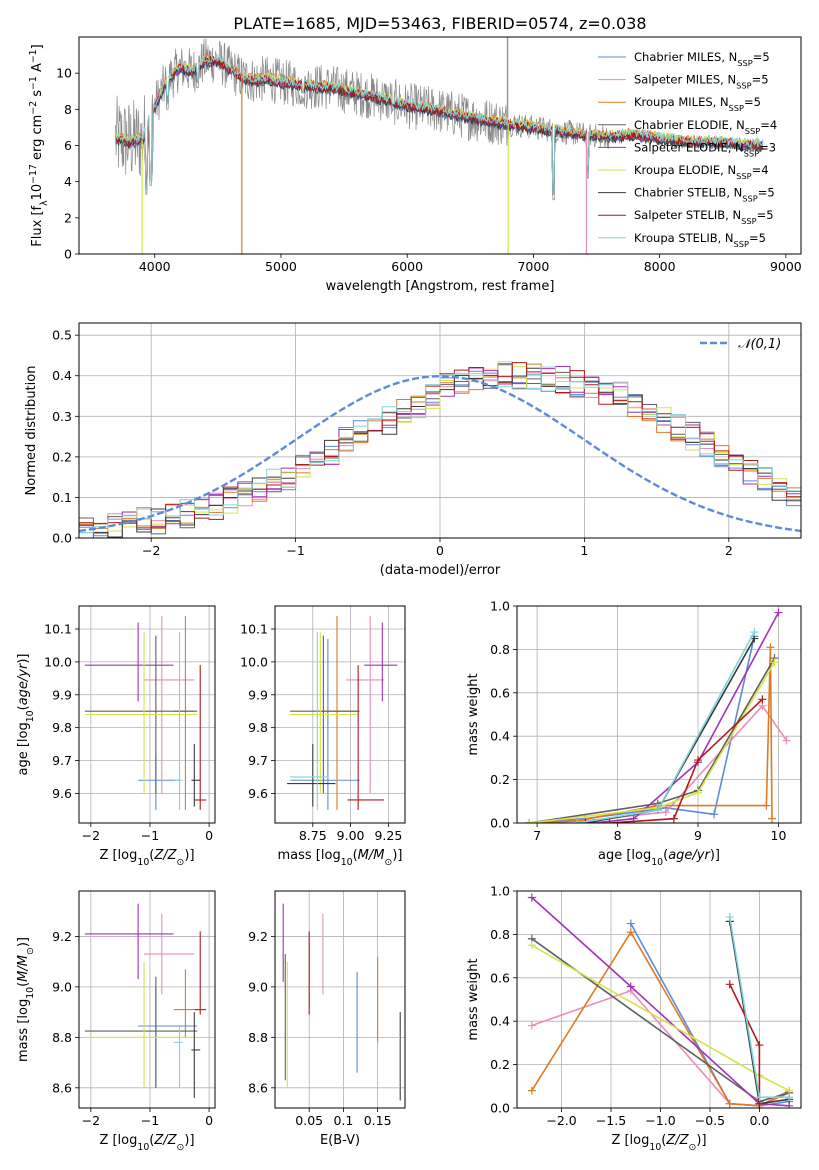  Describe the element at coordinates (64, 73) in the screenshot. I see `y-tick-label: 10` at that location.